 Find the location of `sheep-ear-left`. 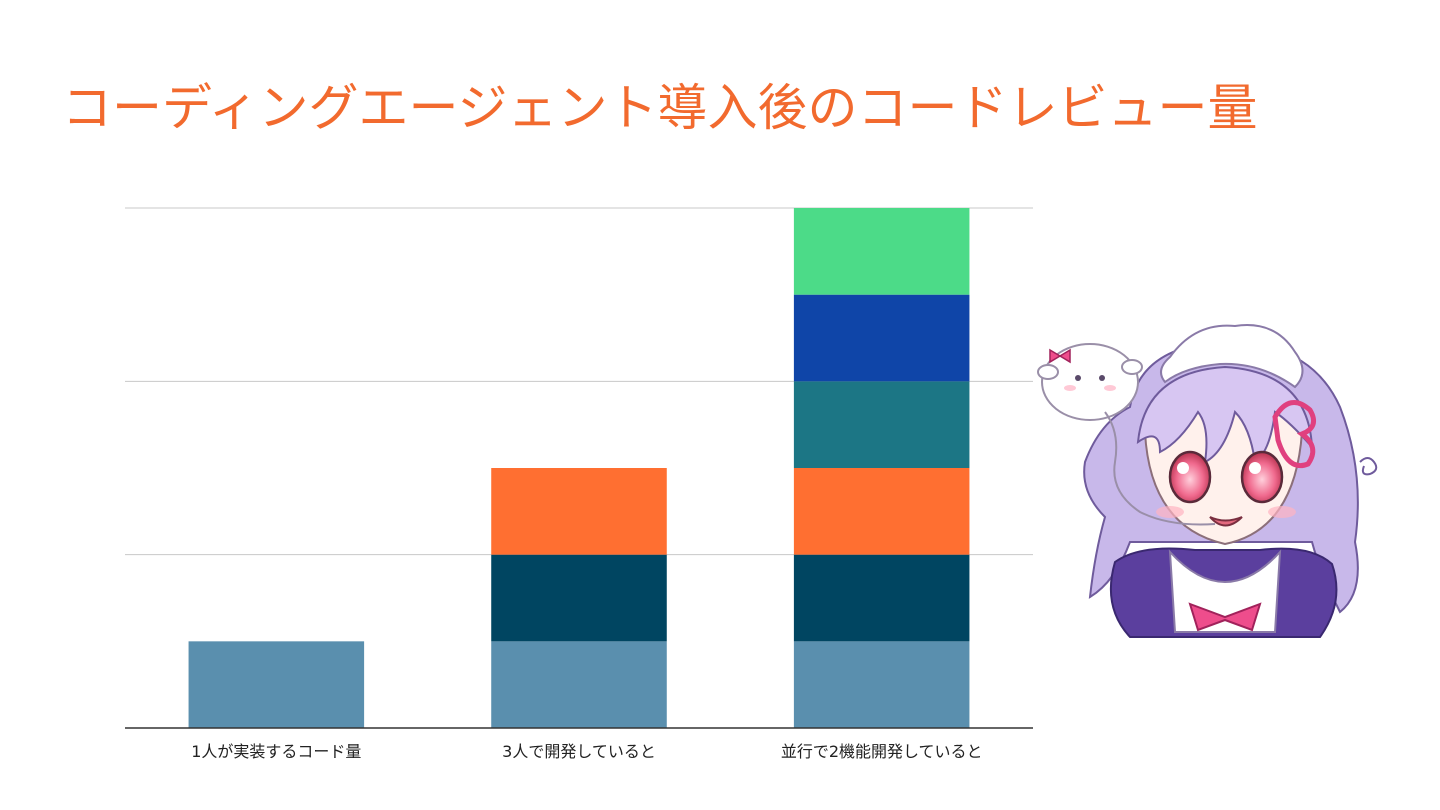

sheep-ear-left is located at coordinates (1048, 372).